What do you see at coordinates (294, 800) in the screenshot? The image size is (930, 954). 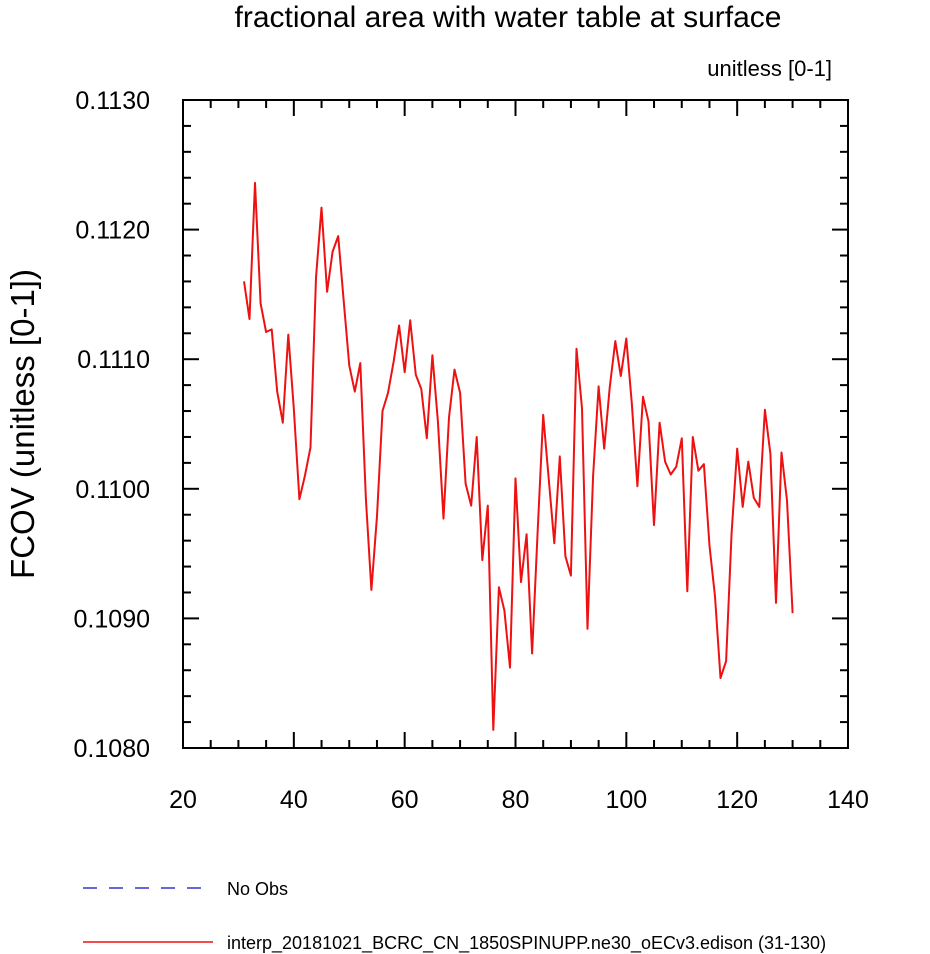 I see `x-tick-label: 40` at bounding box center [294, 800].